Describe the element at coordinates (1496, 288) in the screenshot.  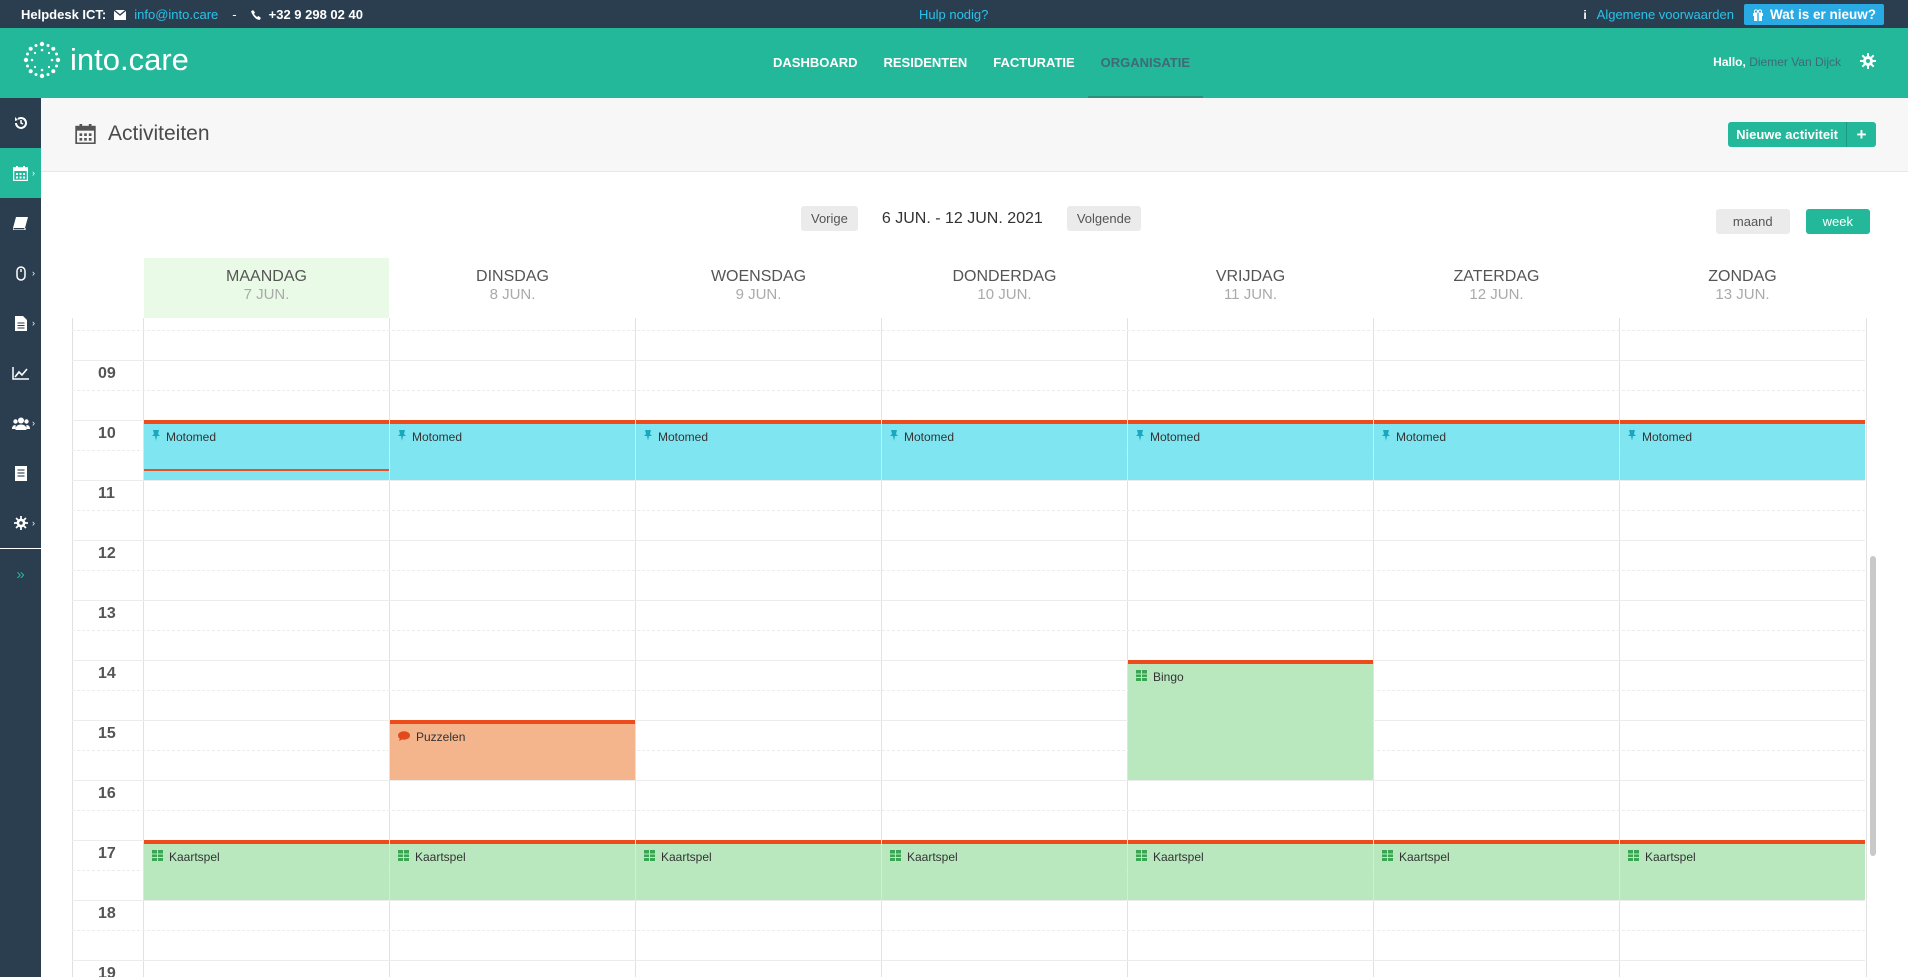
I see `day-header: ZATERDAG 12 JUN.` at that location.